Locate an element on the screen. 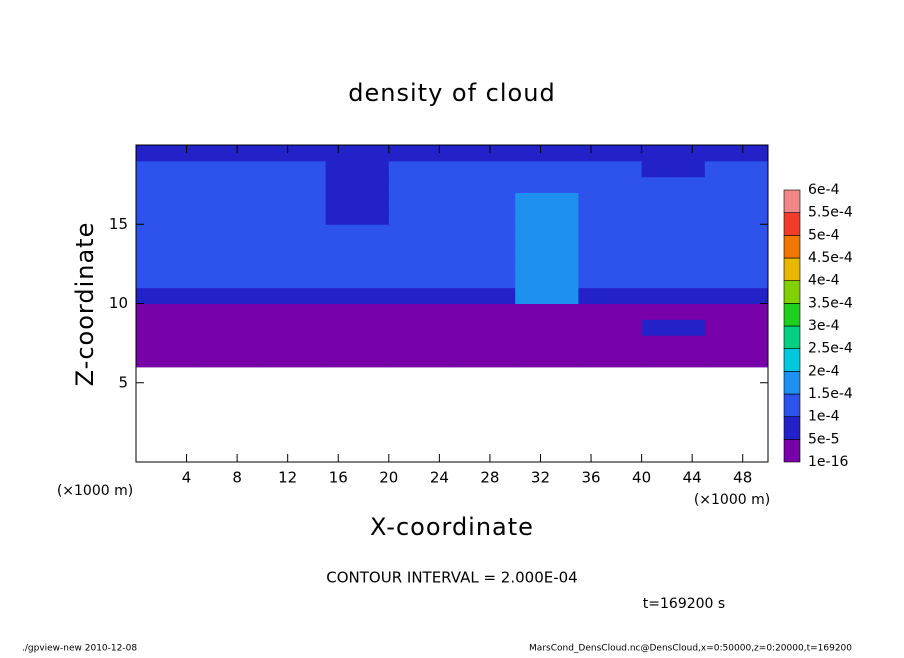 The width and height of the screenshot is (904, 658). y-tick-label: 5 is located at coordinates (123, 382).